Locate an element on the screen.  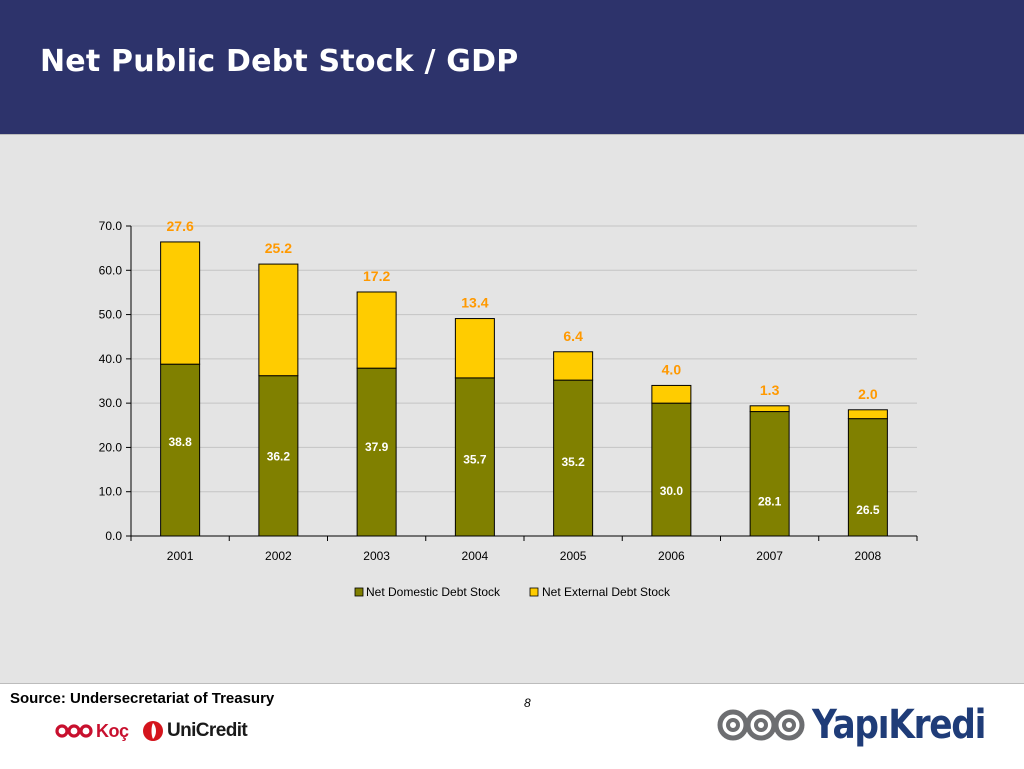
data-label-domestic: 36.2 is located at coordinates (279, 457).